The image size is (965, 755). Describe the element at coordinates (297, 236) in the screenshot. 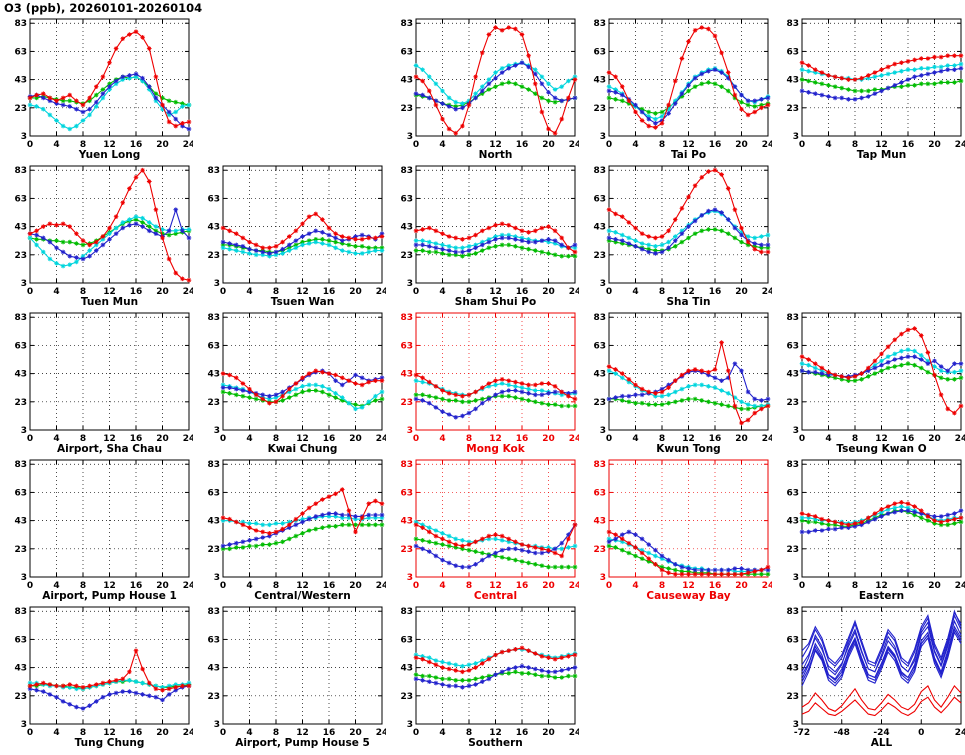

I see `tsuen-wan-canvas: 0 4 8 12 16 20 24 3 23 43 63 83 Tsuen Wan` at that location.